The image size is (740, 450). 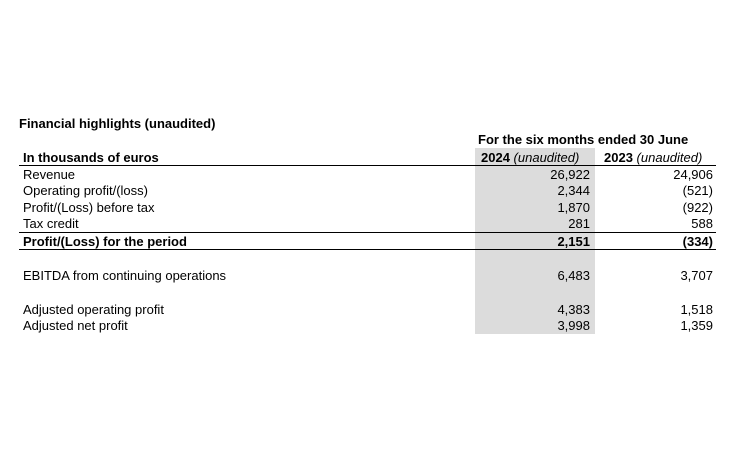 What do you see at coordinates (573, 275) in the screenshot?
I see `row-value-2024-ebitda: 6,483` at bounding box center [573, 275].